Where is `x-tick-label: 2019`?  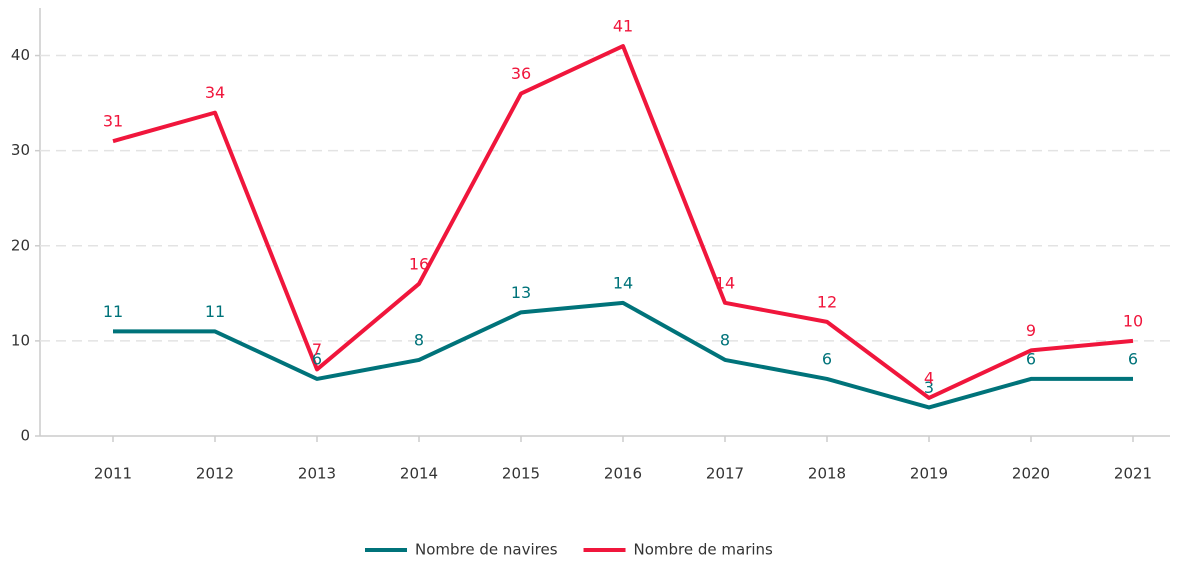
x-tick-label: 2019 is located at coordinates (929, 474).